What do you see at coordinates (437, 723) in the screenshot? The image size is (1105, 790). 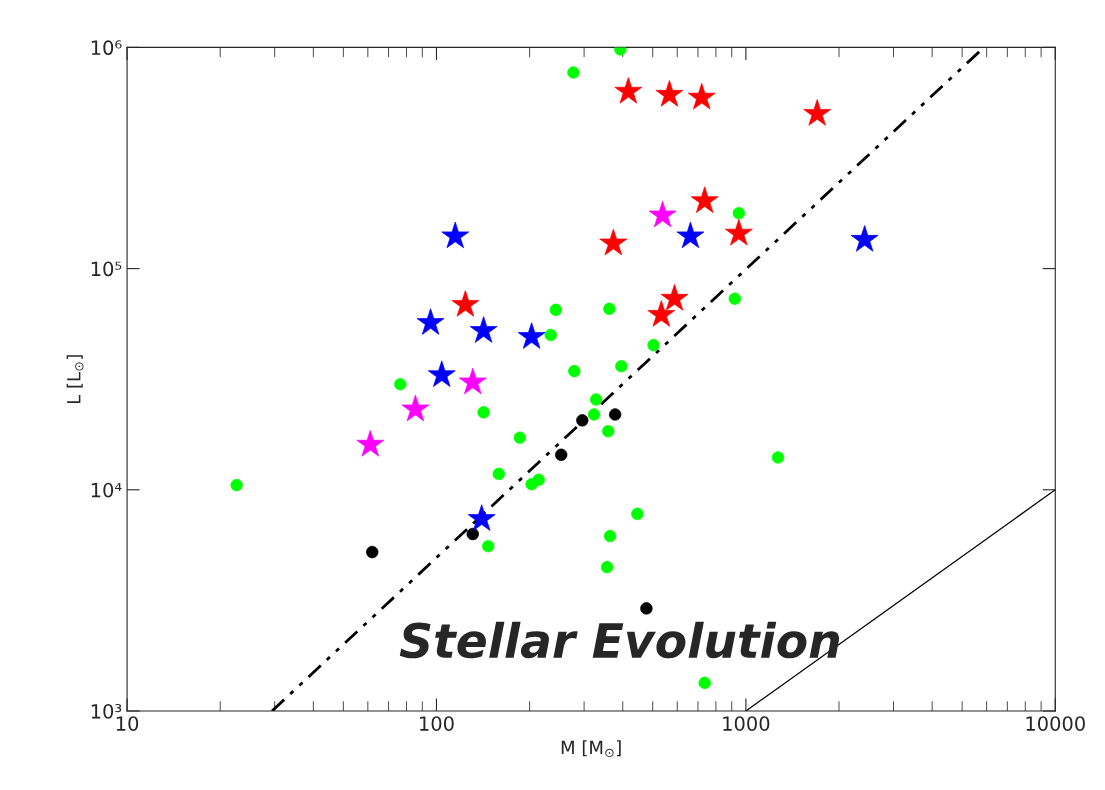 I see `x-tick-label: 100` at bounding box center [437, 723].